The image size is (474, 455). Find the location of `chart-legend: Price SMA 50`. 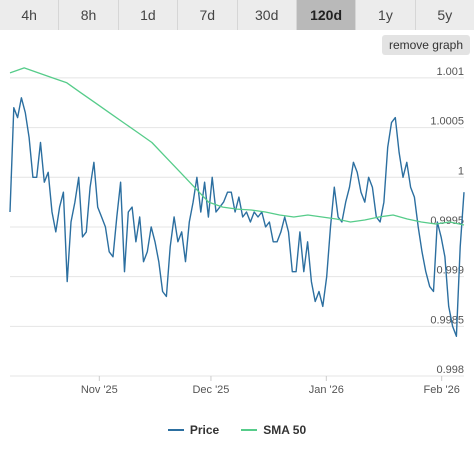

chart-legend: Price SMA 50 is located at coordinates (237, 430).